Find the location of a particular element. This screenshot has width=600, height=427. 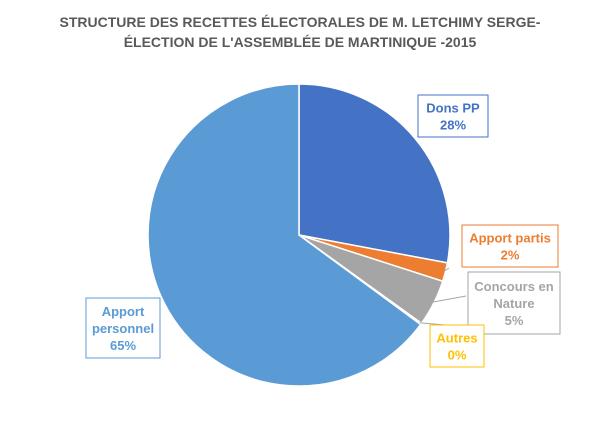

data-label-name: Dons PP is located at coordinates (453, 108).